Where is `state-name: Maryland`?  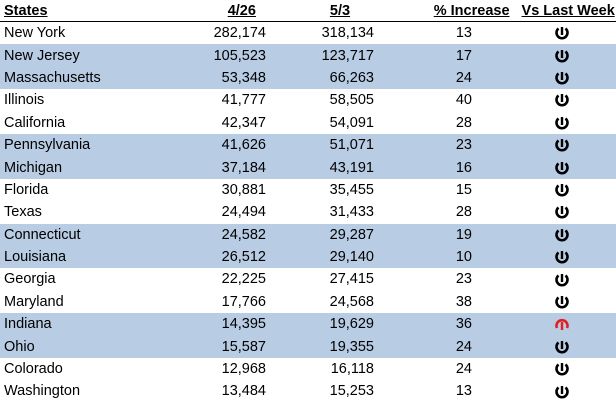 state-name: Maryland is located at coordinates (34, 301).